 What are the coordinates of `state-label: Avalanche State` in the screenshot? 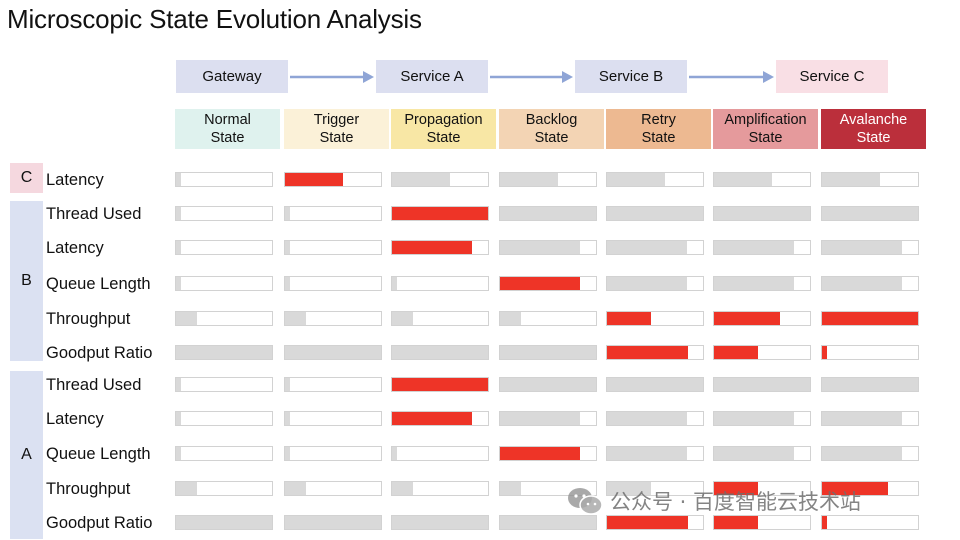 It's located at (873, 129).